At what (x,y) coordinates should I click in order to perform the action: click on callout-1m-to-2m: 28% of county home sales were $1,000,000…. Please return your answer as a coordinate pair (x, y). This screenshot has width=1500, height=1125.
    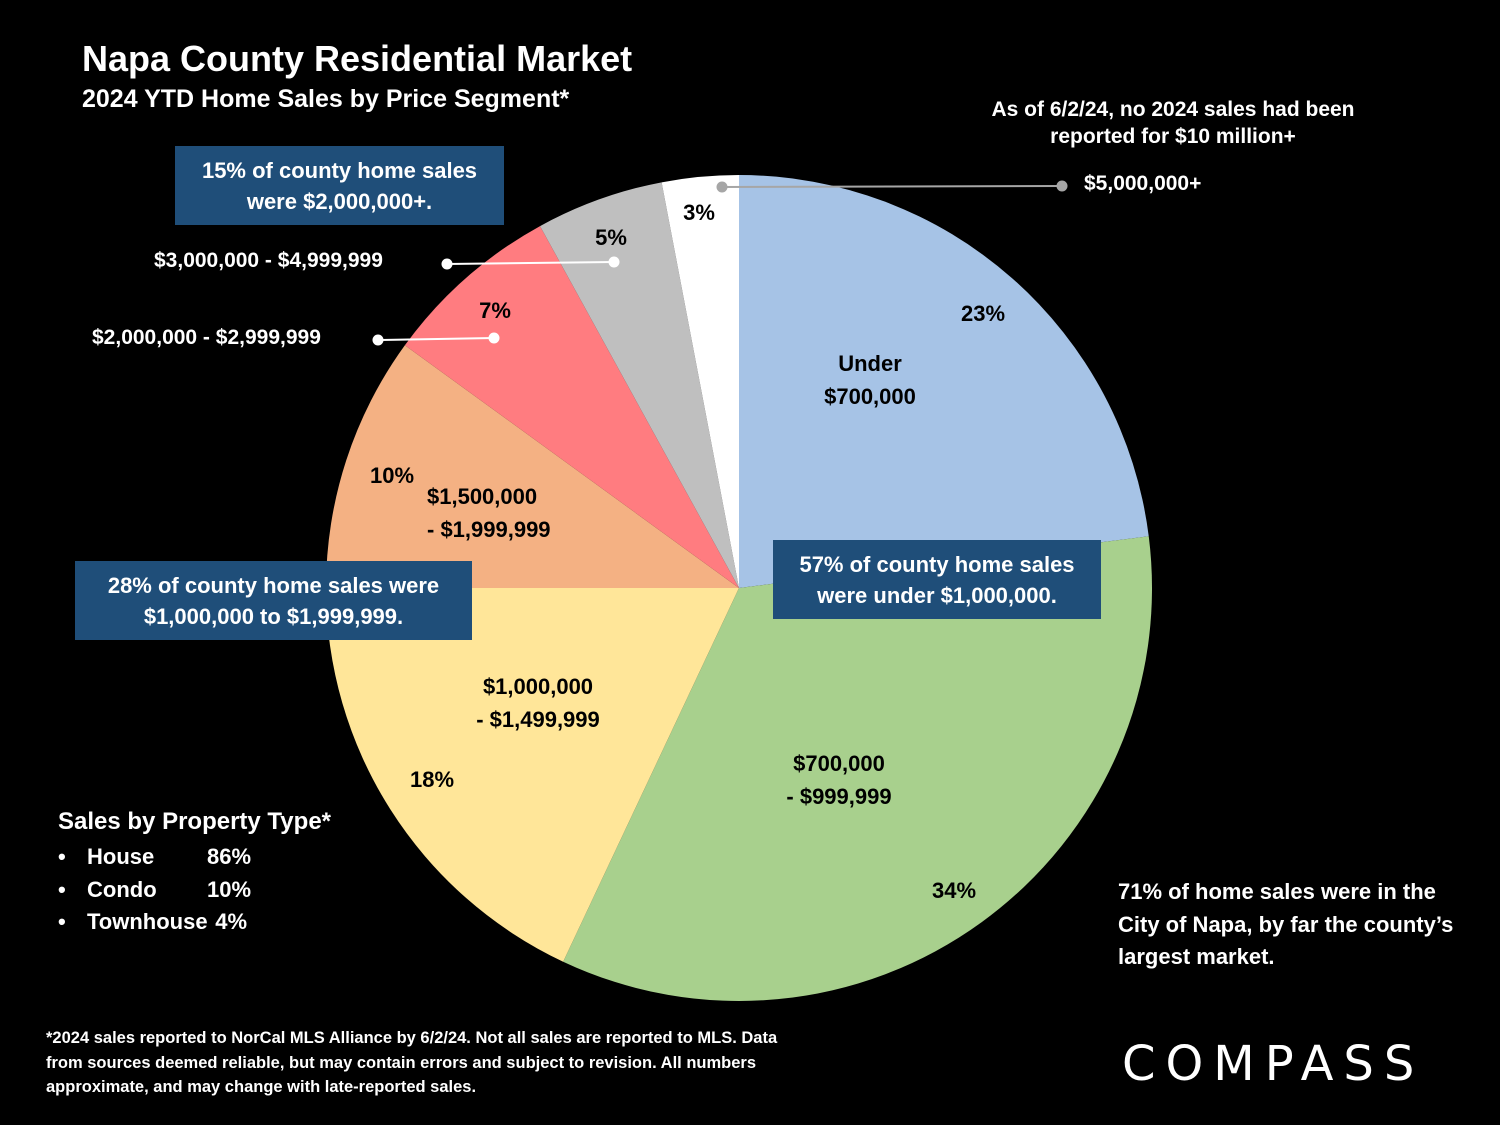
    Looking at the image, I should click on (273, 600).